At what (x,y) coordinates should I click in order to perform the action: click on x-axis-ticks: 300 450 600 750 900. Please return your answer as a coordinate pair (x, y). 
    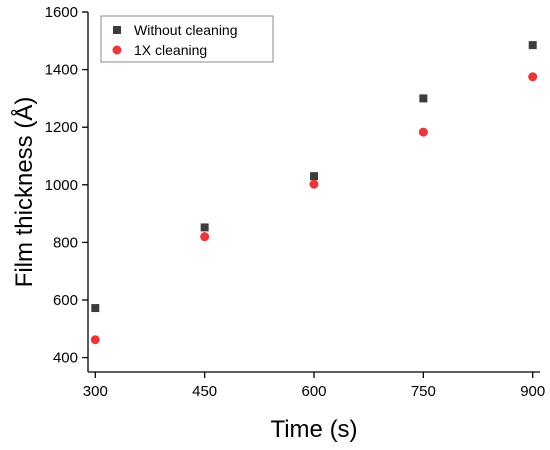
    Looking at the image, I should click on (314, 386).